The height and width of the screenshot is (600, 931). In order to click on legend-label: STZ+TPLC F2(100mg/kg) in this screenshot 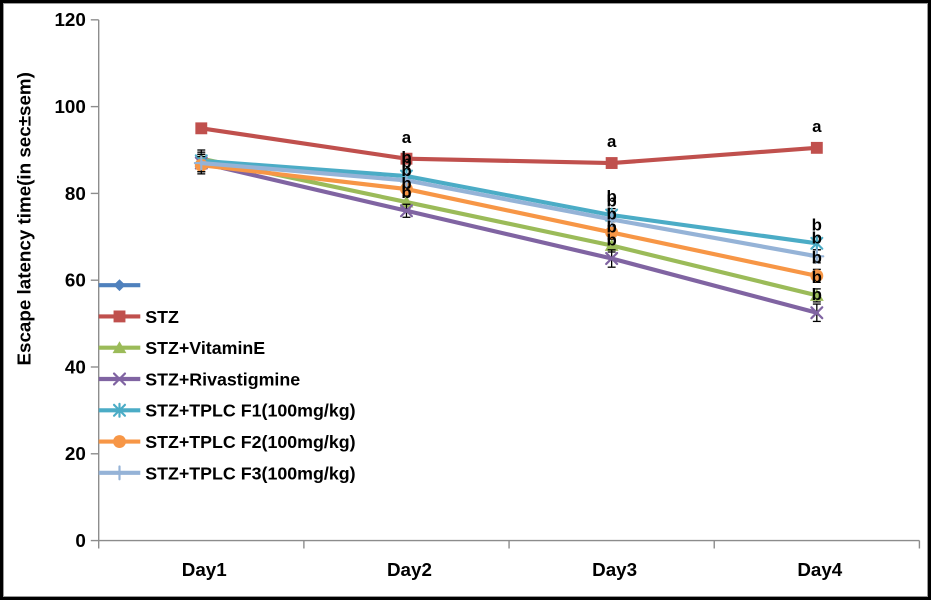, I will do `click(250, 442)`.